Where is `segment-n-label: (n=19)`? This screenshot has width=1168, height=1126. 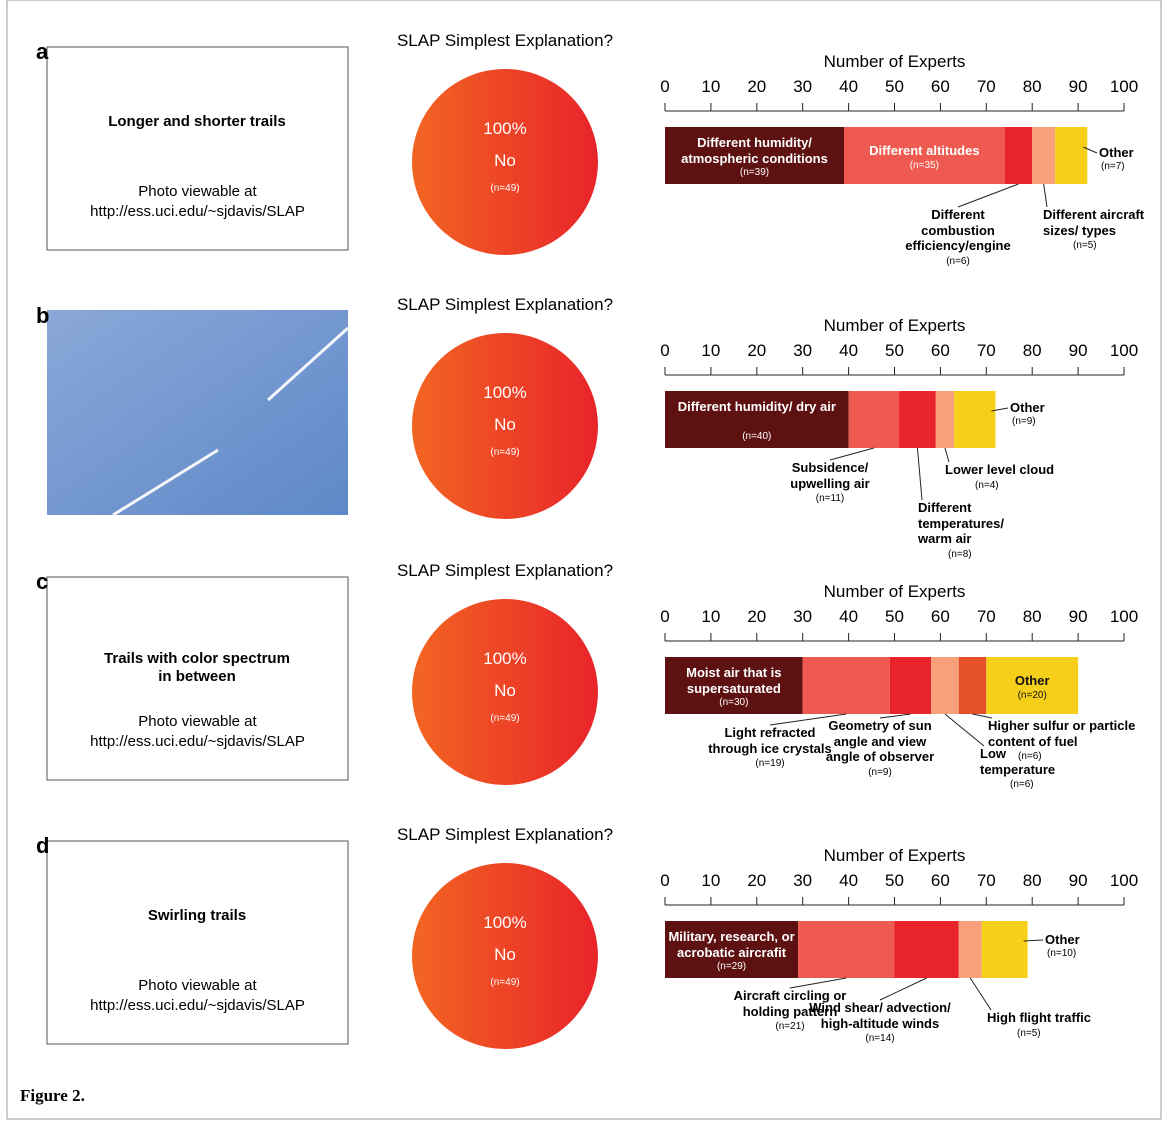 segment-n-label: (n=19) is located at coordinates (770, 763).